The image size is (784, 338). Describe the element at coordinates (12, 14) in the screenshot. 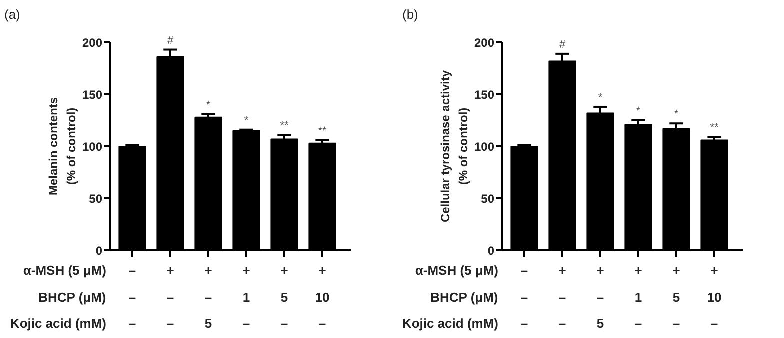

I see `chart-title: (a)` at that location.